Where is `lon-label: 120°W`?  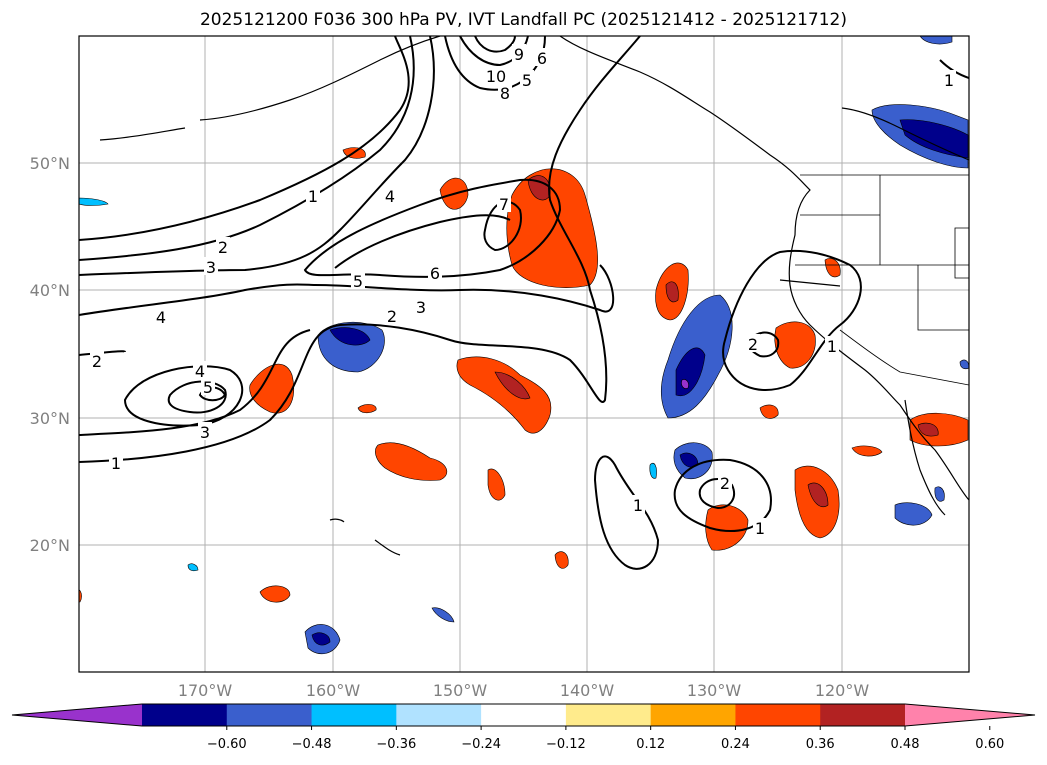 lon-label: 120°W is located at coordinates (842, 690).